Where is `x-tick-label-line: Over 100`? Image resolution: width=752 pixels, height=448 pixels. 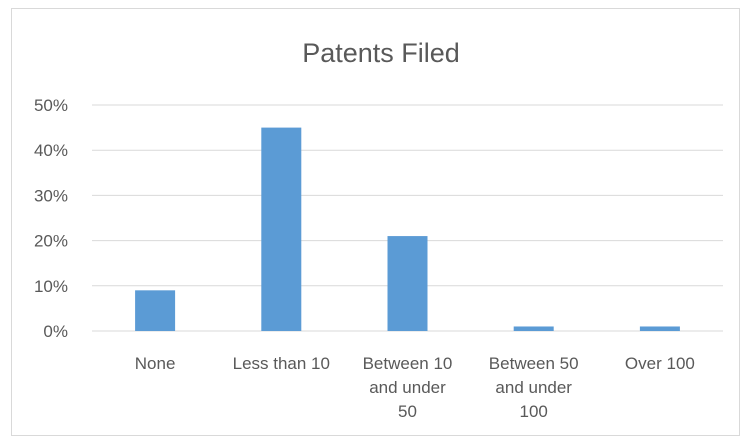 x-tick-label-line: Over 100 is located at coordinates (660, 363).